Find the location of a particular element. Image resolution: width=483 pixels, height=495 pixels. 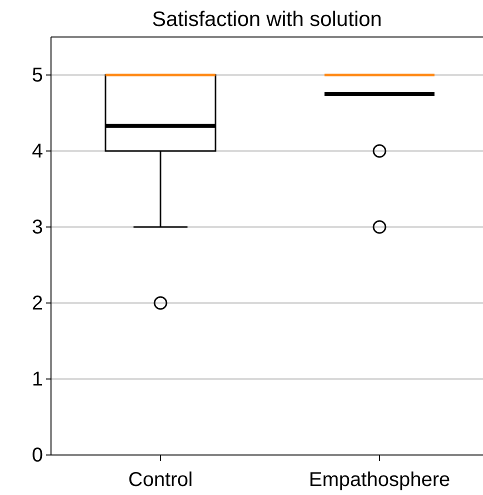

y-tick-label: 5 is located at coordinates (37, 75).